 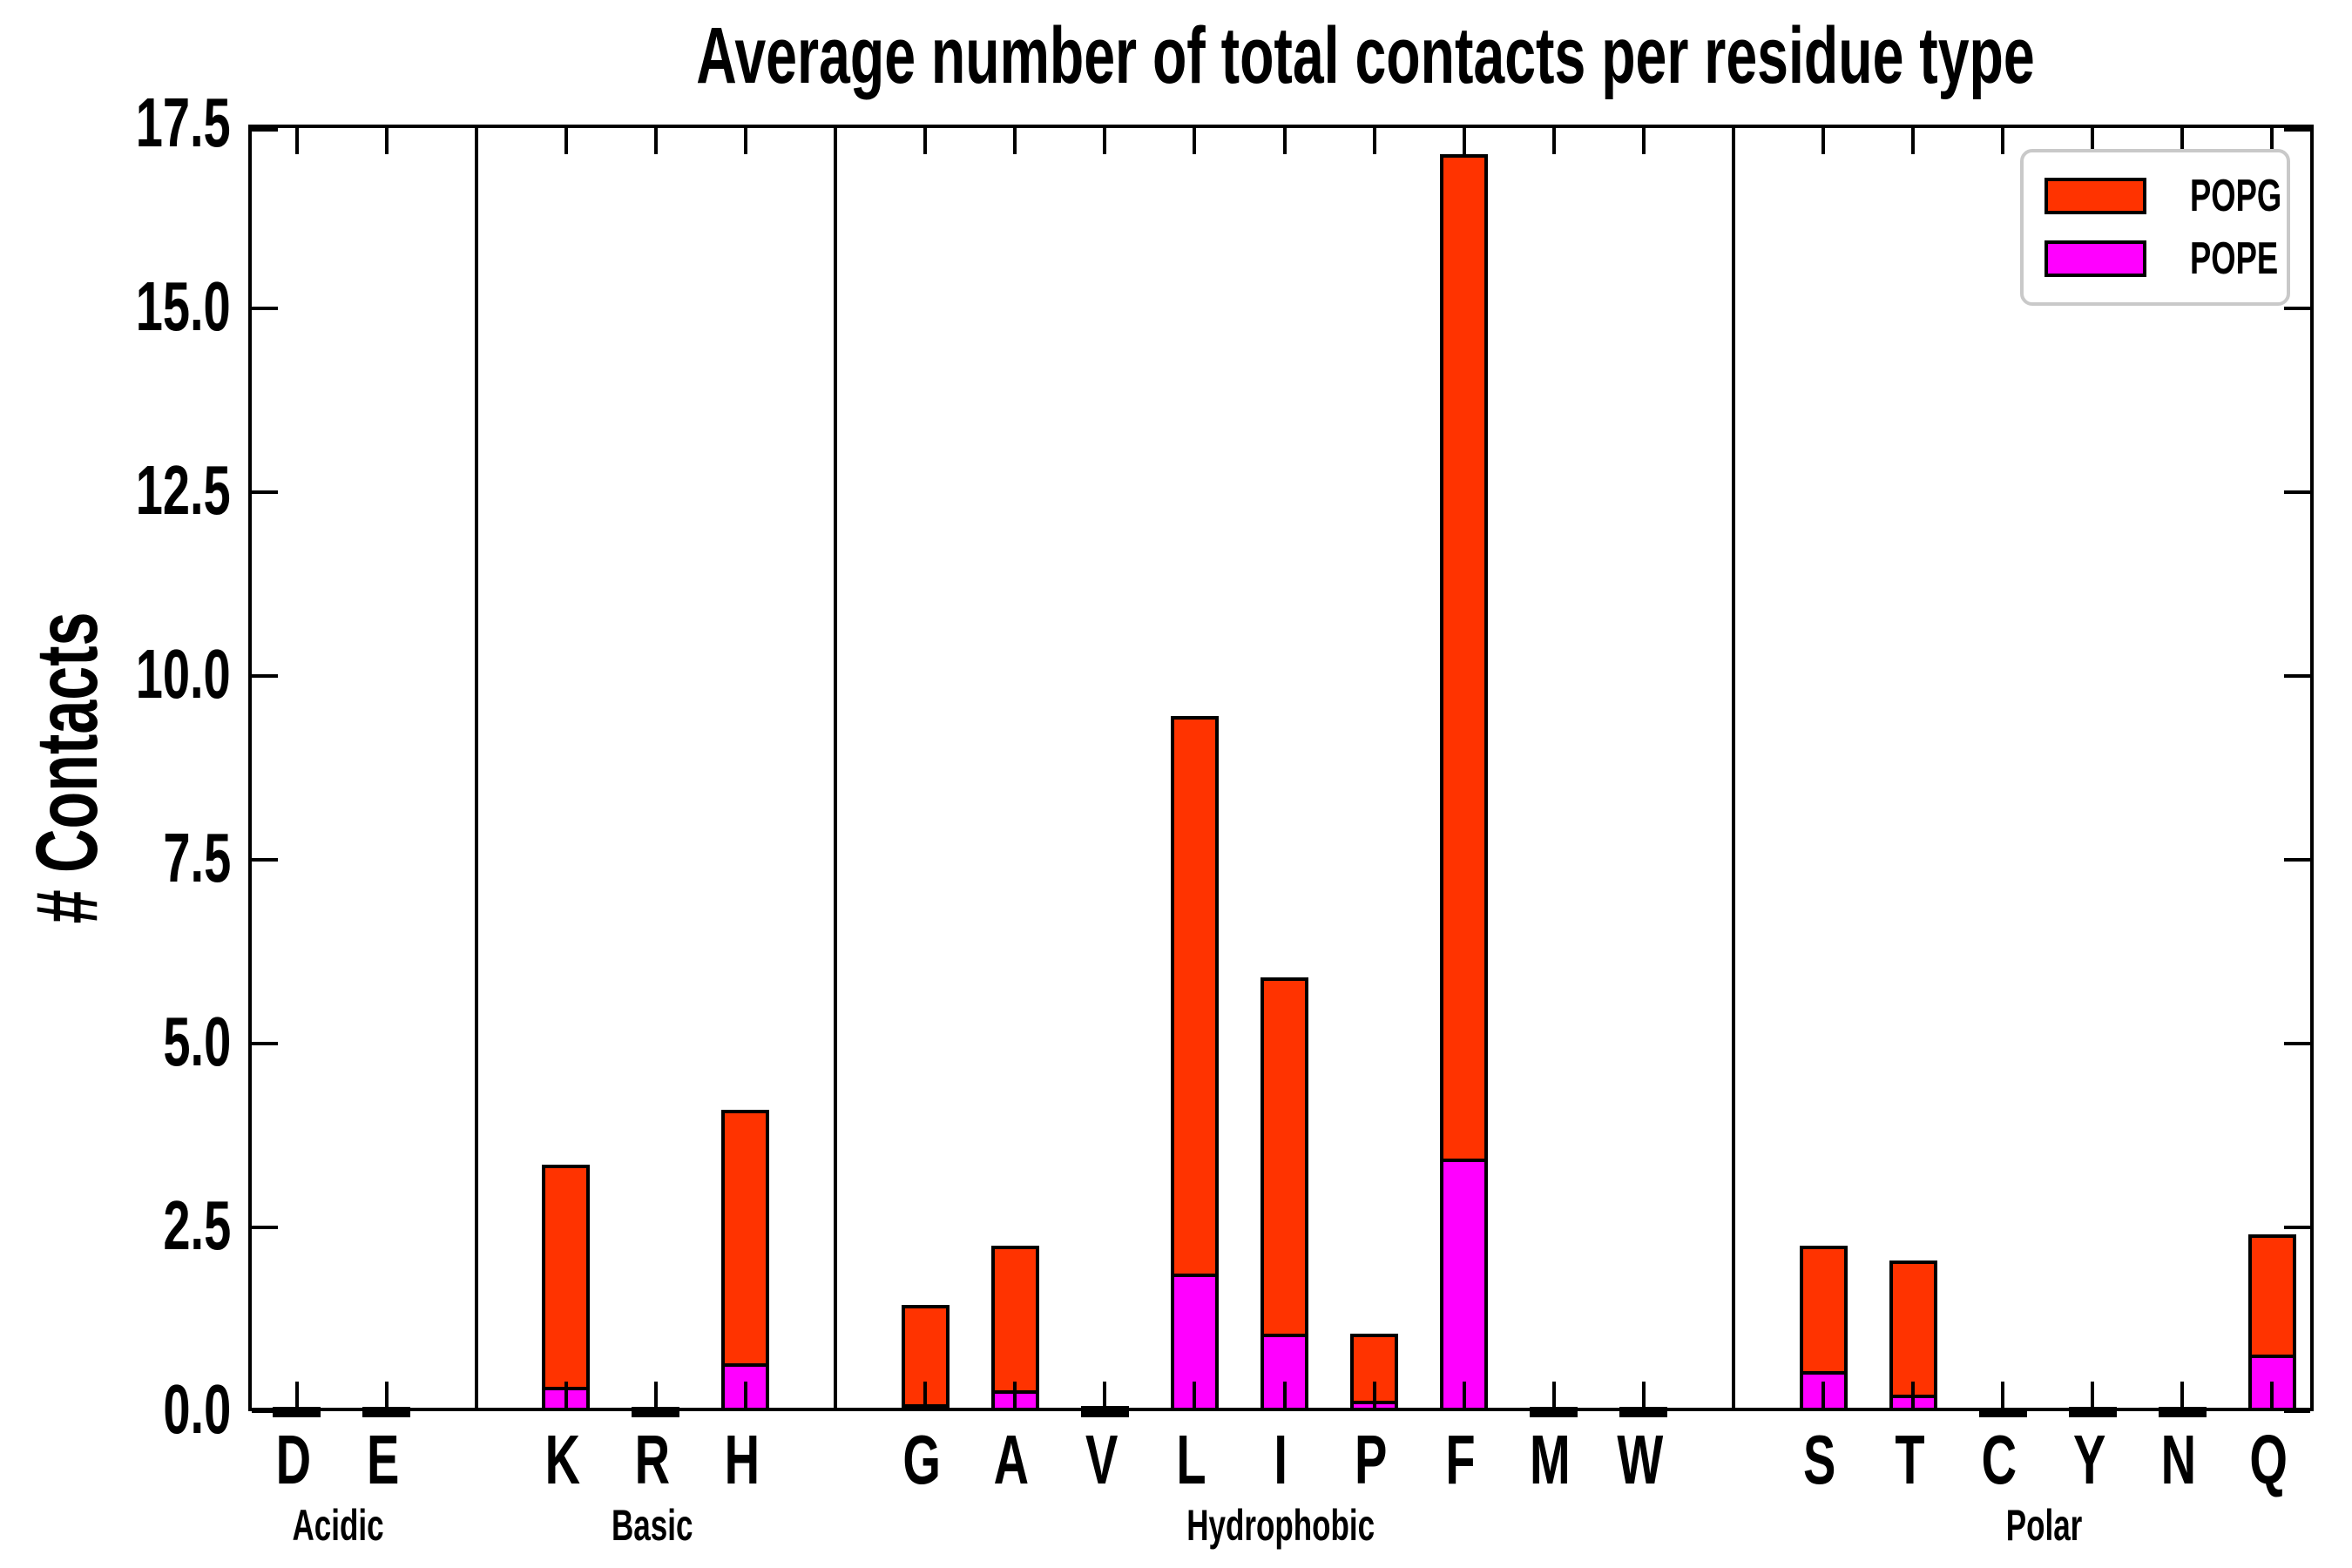 What do you see at coordinates (2234, 258) in the screenshot?
I see `legend-label-pope: POPE` at bounding box center [2234, 258].